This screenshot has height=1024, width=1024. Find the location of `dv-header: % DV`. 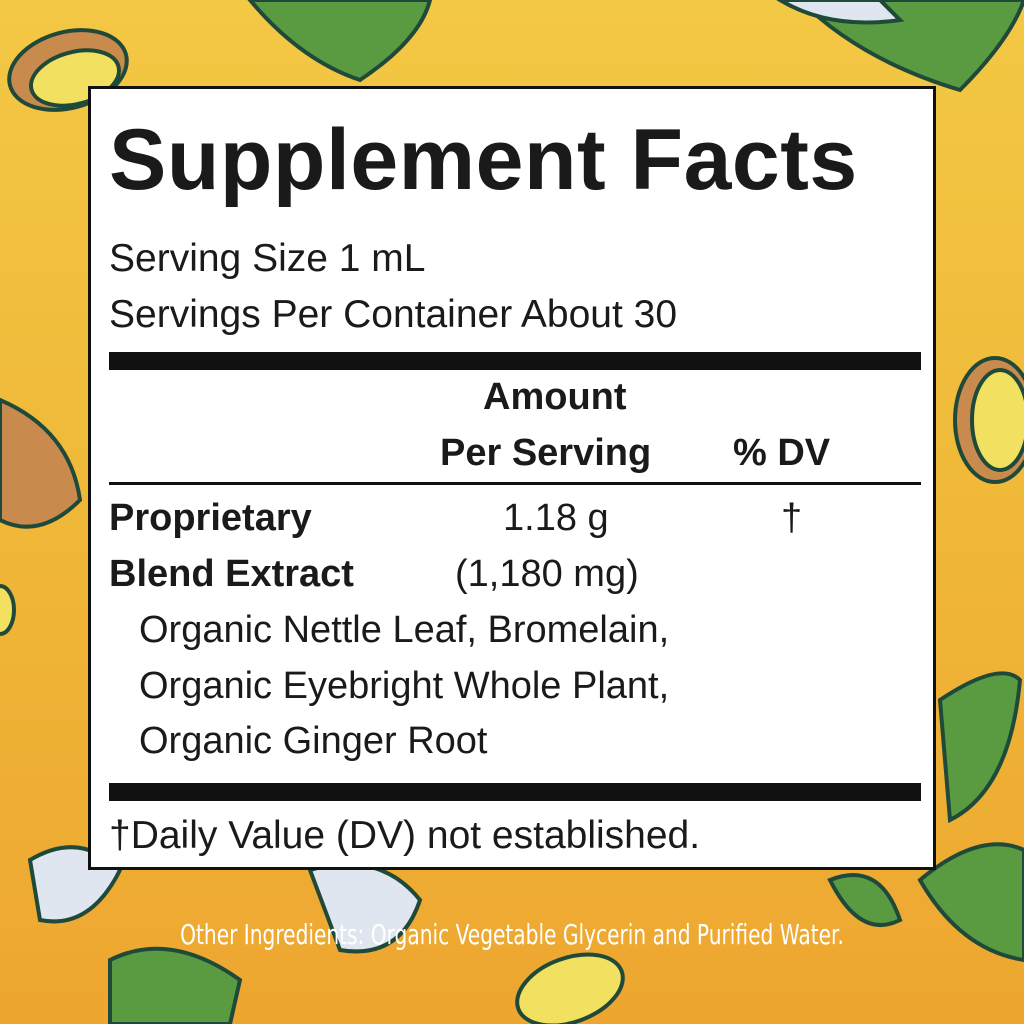

dv-header: % DV is located at coordinates (782, 453).